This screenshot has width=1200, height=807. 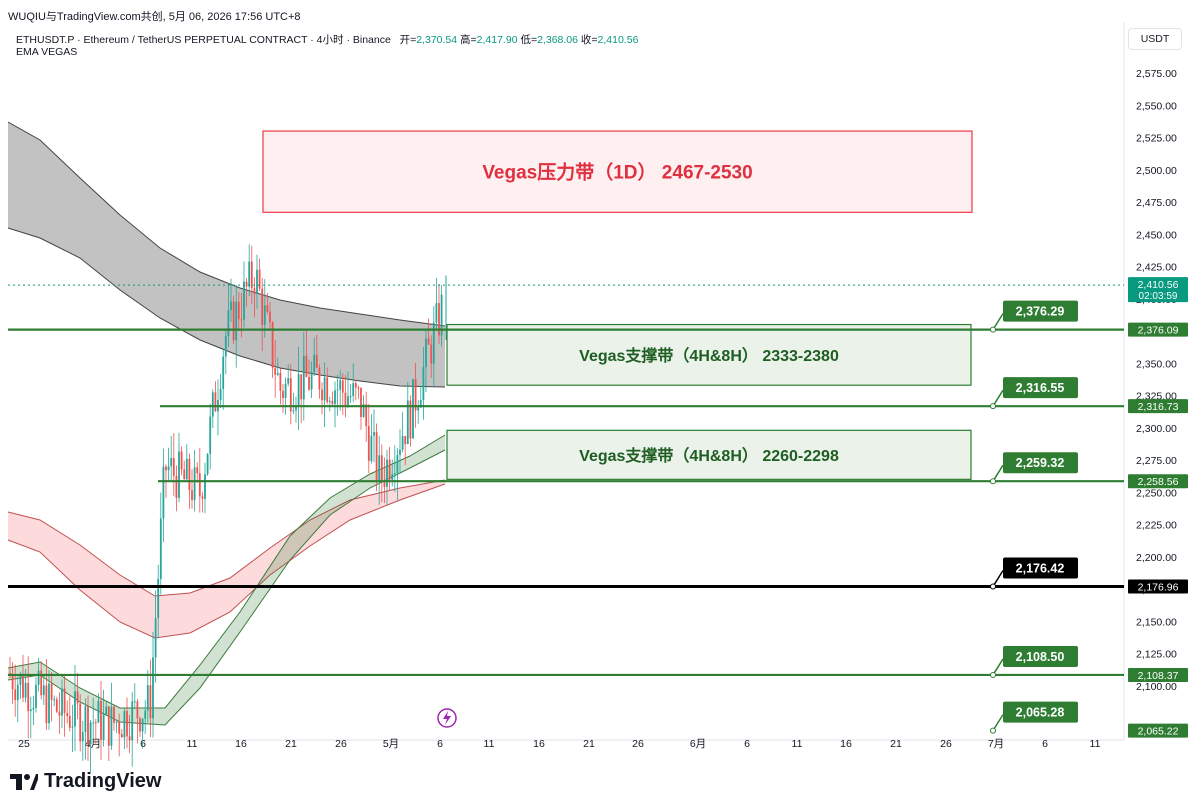 What do you see at coordinates (47, 52) in the screenshot?
I see `indicator-legend: EMA VEGAS` at bounding box center [47, 52].